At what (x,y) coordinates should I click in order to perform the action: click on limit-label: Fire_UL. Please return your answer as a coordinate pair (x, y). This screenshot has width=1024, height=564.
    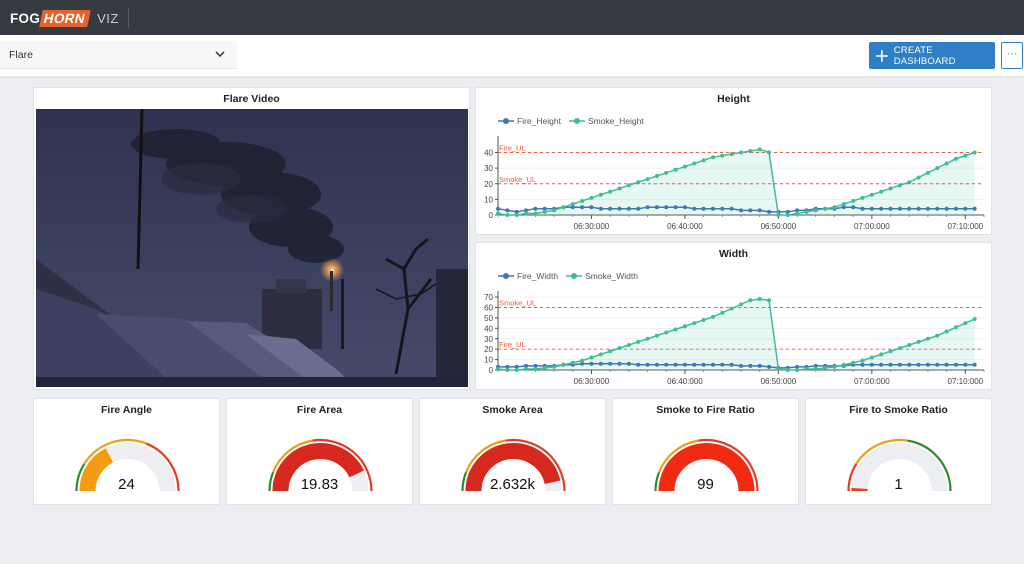
    Looking at the image, I should click on (512, 148).